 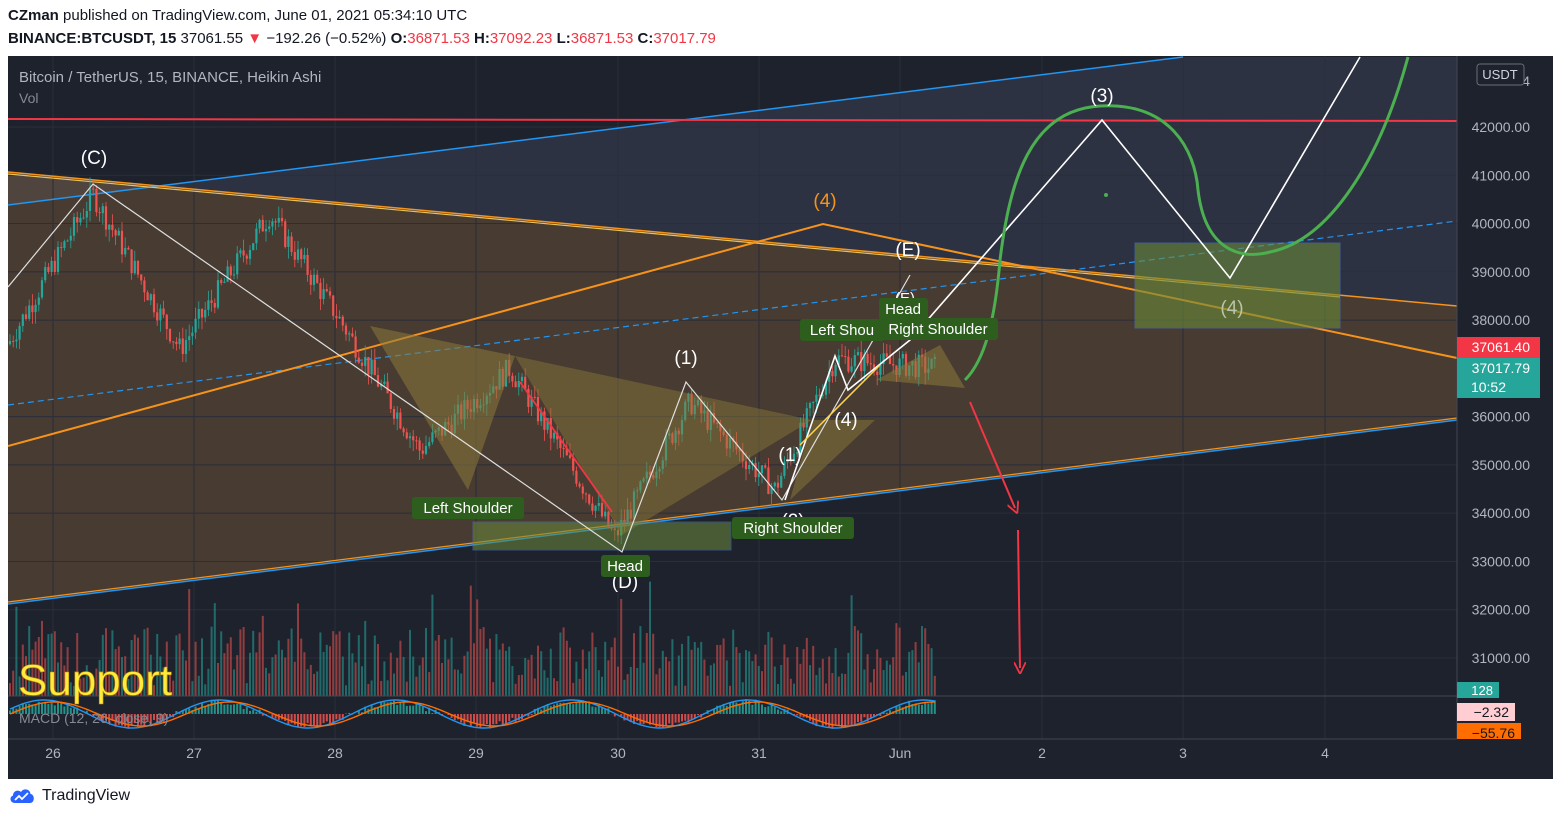 What do you see at coordinates (780, 759) in the screenshot?
I see `time-axis` at bounding box center [780, 759].